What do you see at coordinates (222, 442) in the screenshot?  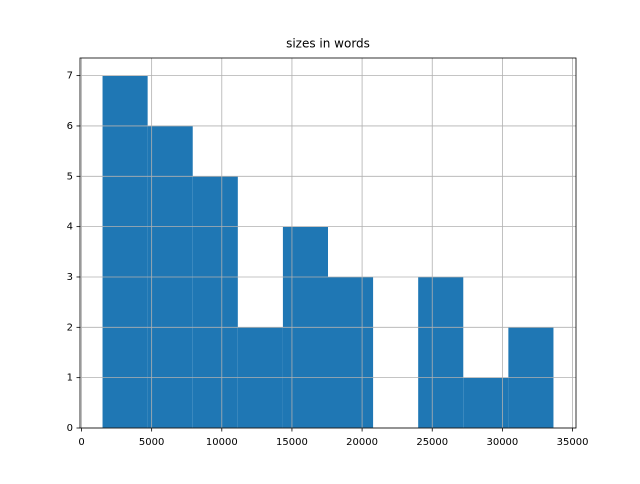 I see `x-tick-label: 10000` at bounding box center [222, 442].